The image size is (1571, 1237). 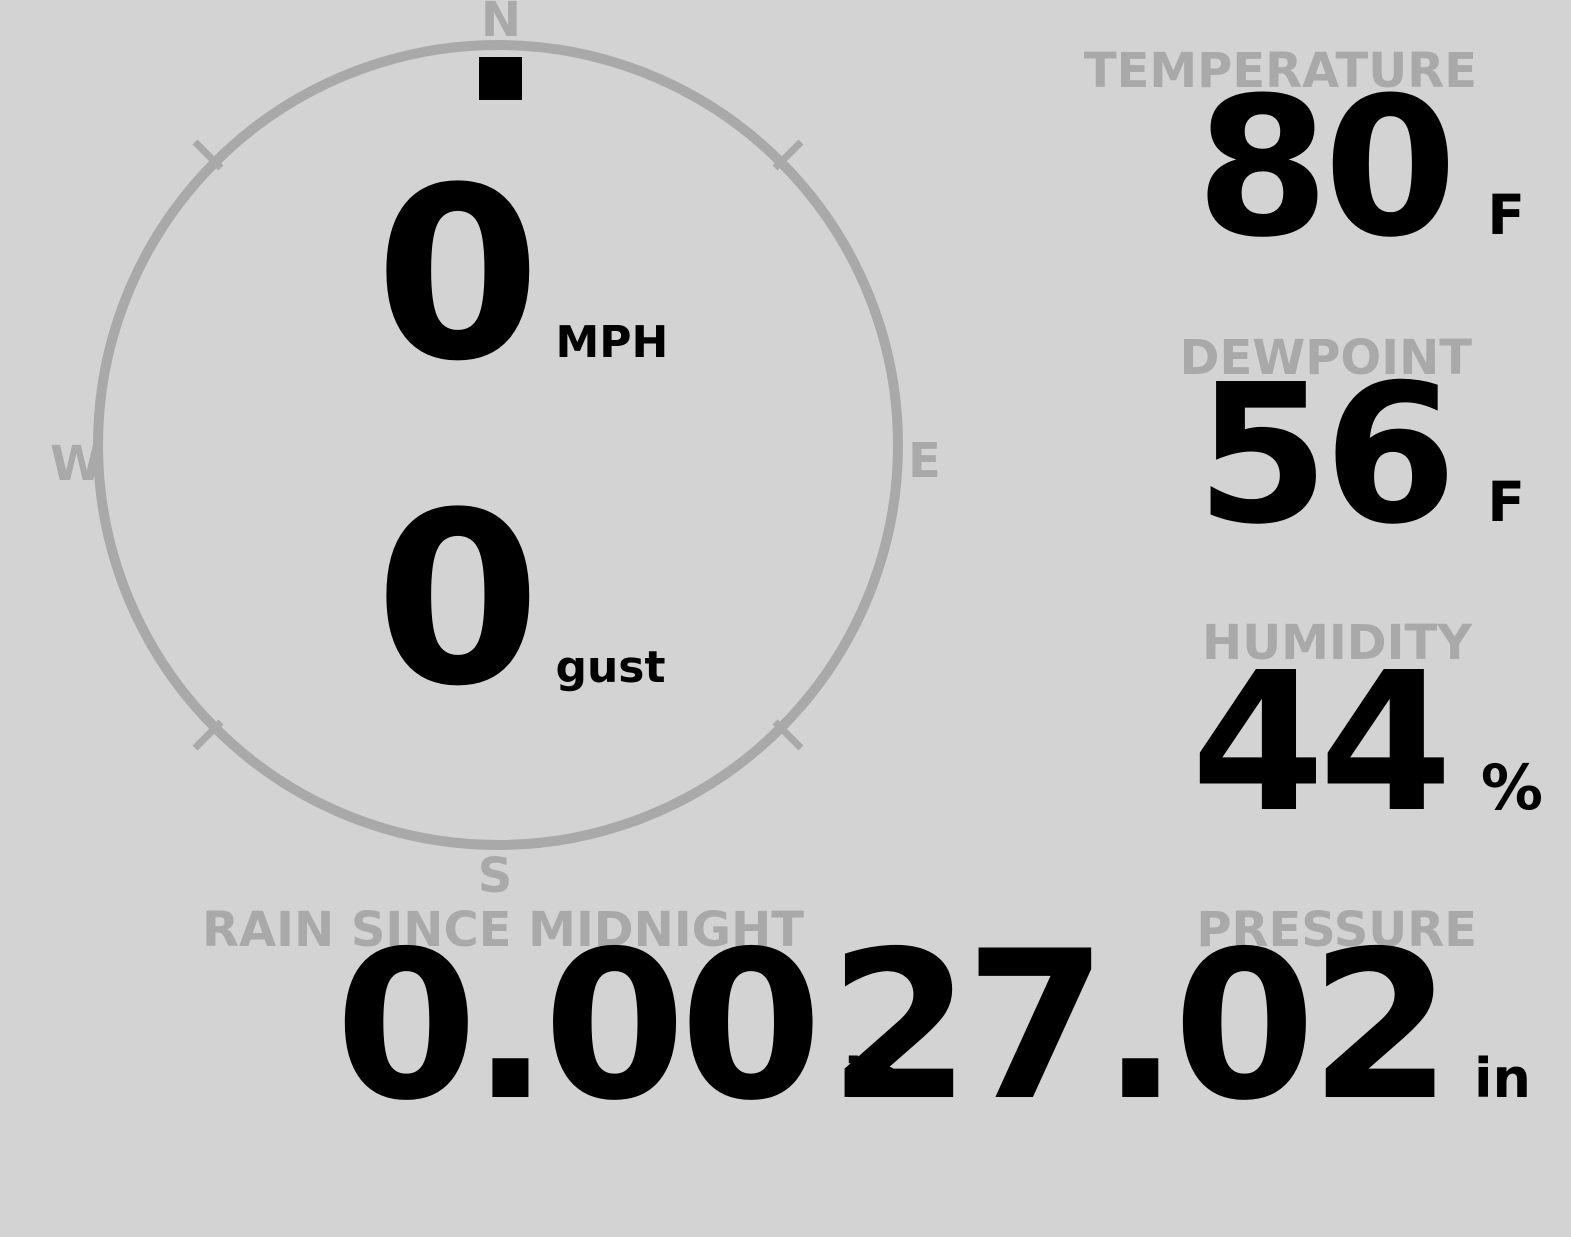 What do you see at coordinates (1336, 930) in the screenshot?
I see `pressure-label: PRESSURE` at bounding box center [1336, 930].